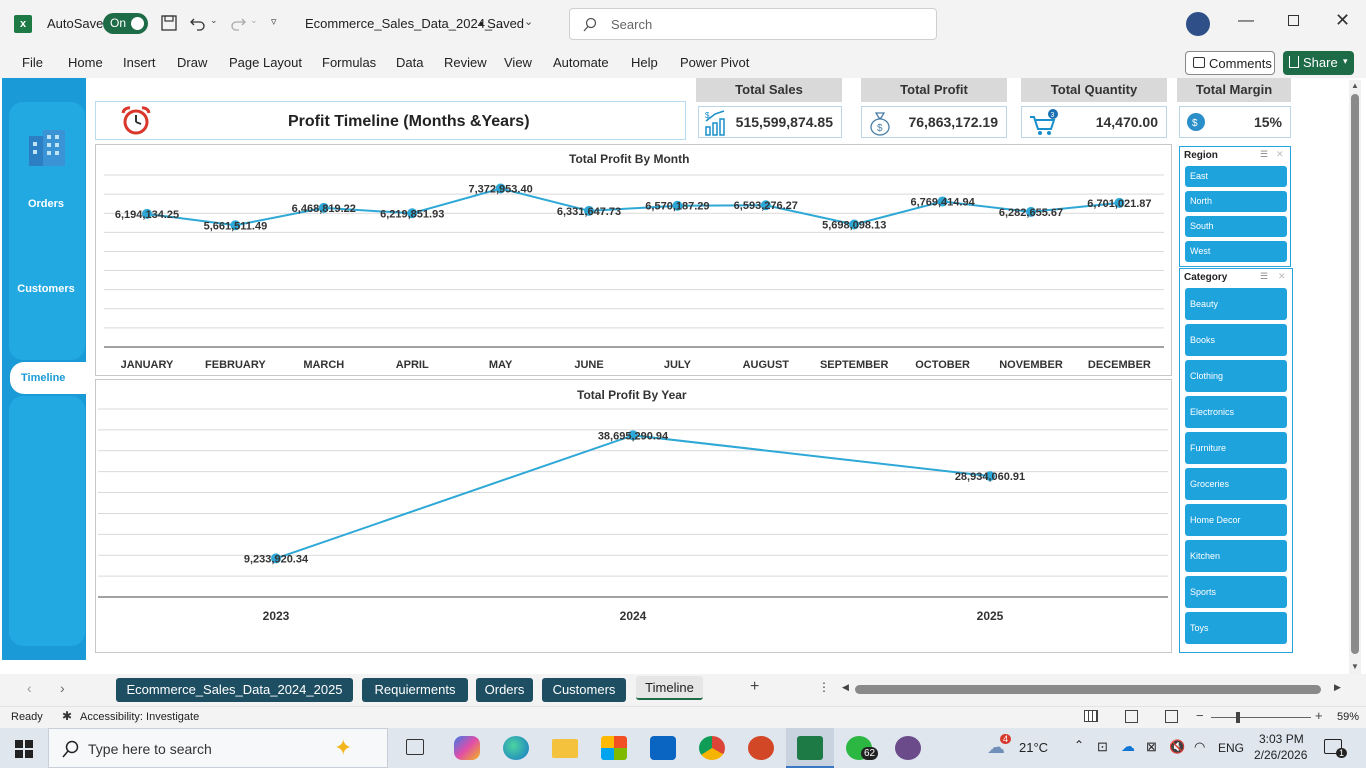 The width and height of the screenshot is (1366, 768). What do you see at coordinates (755, 686) in the screenshot?
I see `add-sheet-icon: +` at bounding box center [755, 686].